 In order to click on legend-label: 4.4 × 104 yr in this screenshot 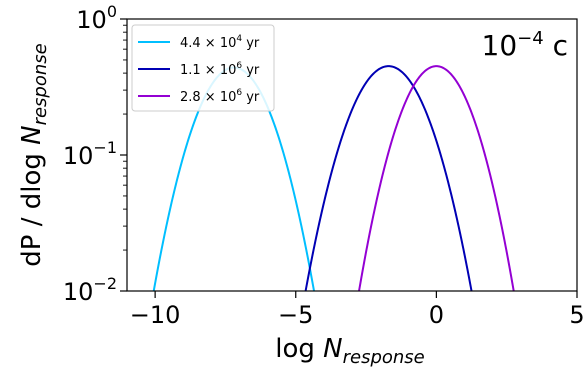, I will do `click(220, 42)`.